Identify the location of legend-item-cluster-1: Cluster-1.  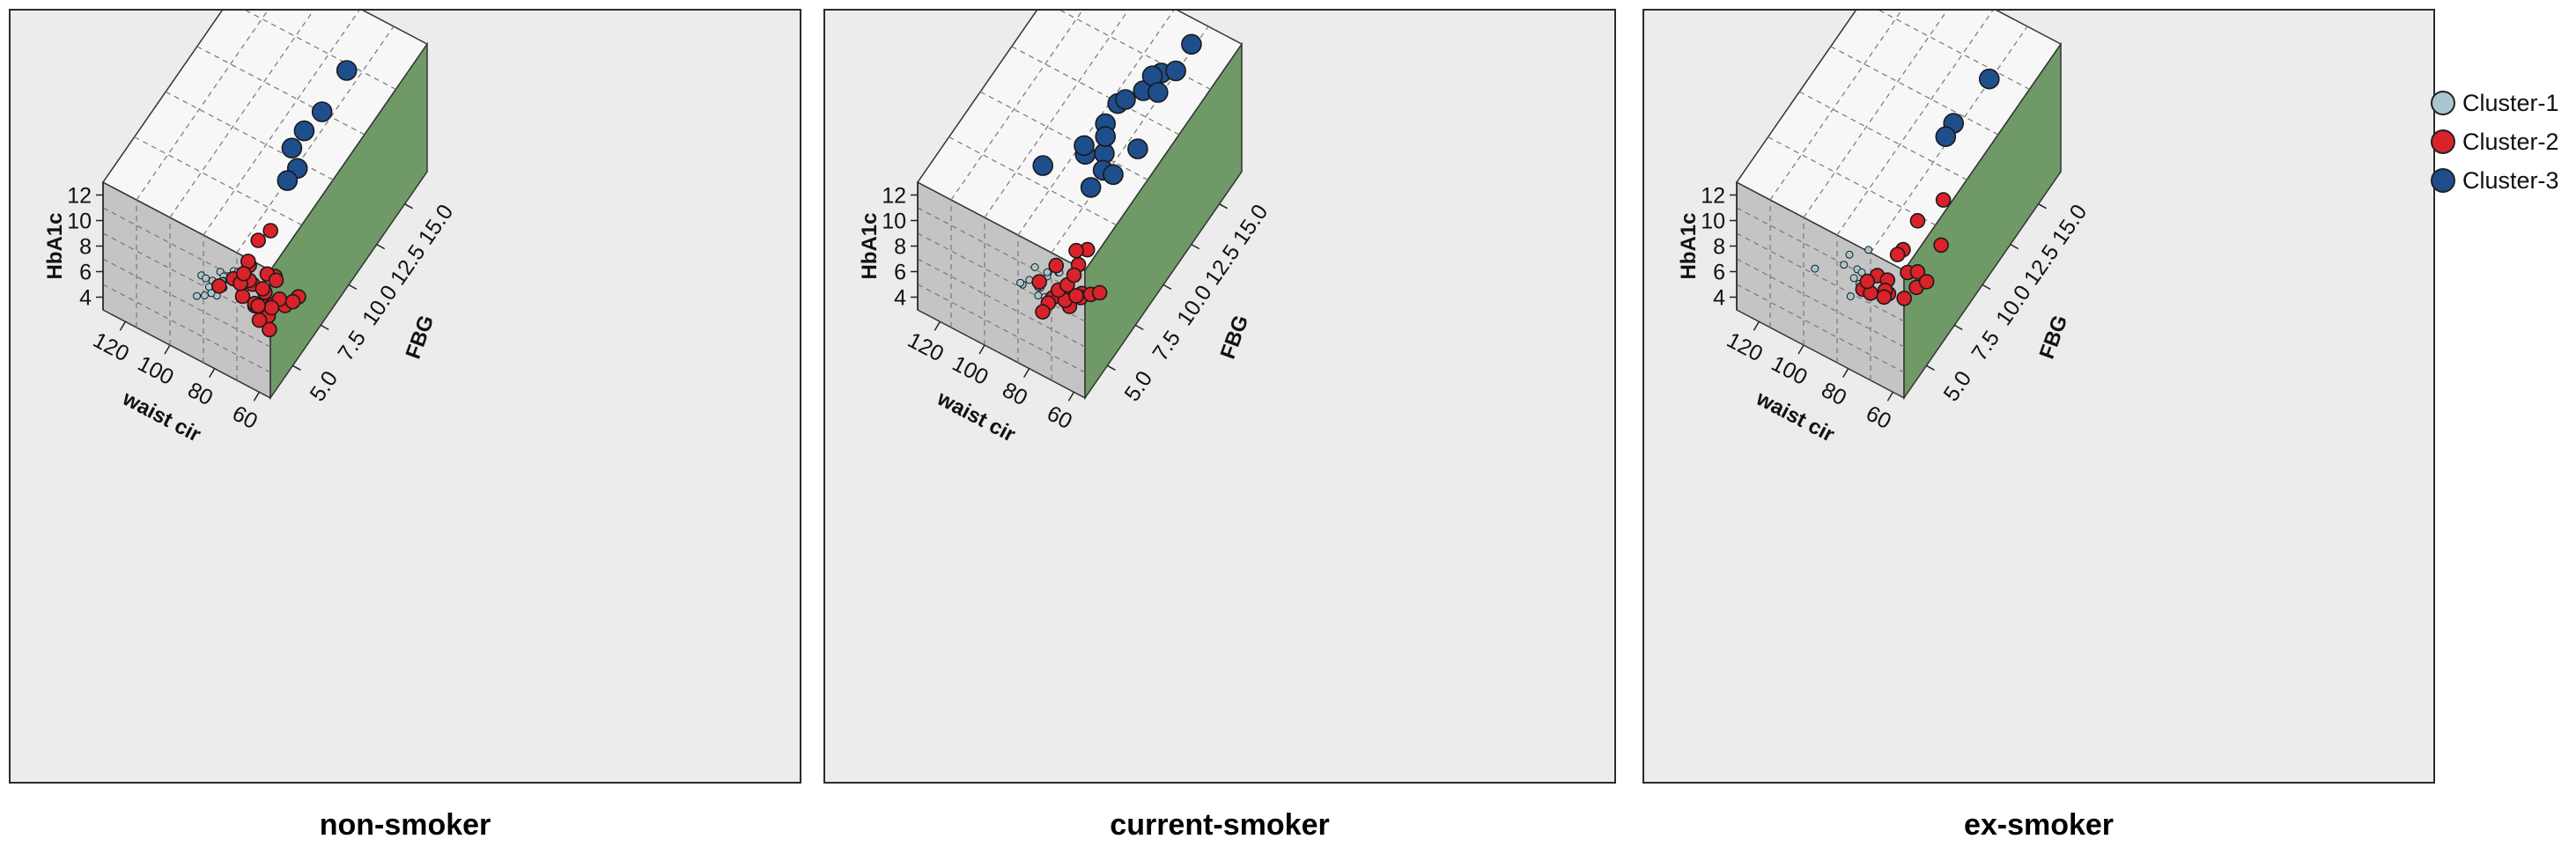
(2495, 103).